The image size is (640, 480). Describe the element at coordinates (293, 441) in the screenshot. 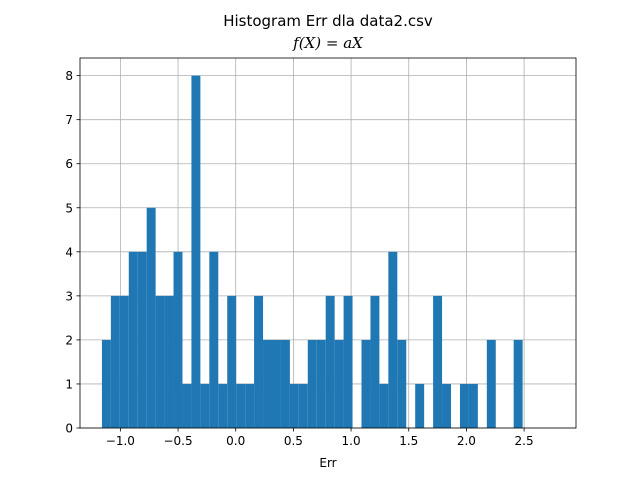

I see `x-tick-label: 0.5` at that location.